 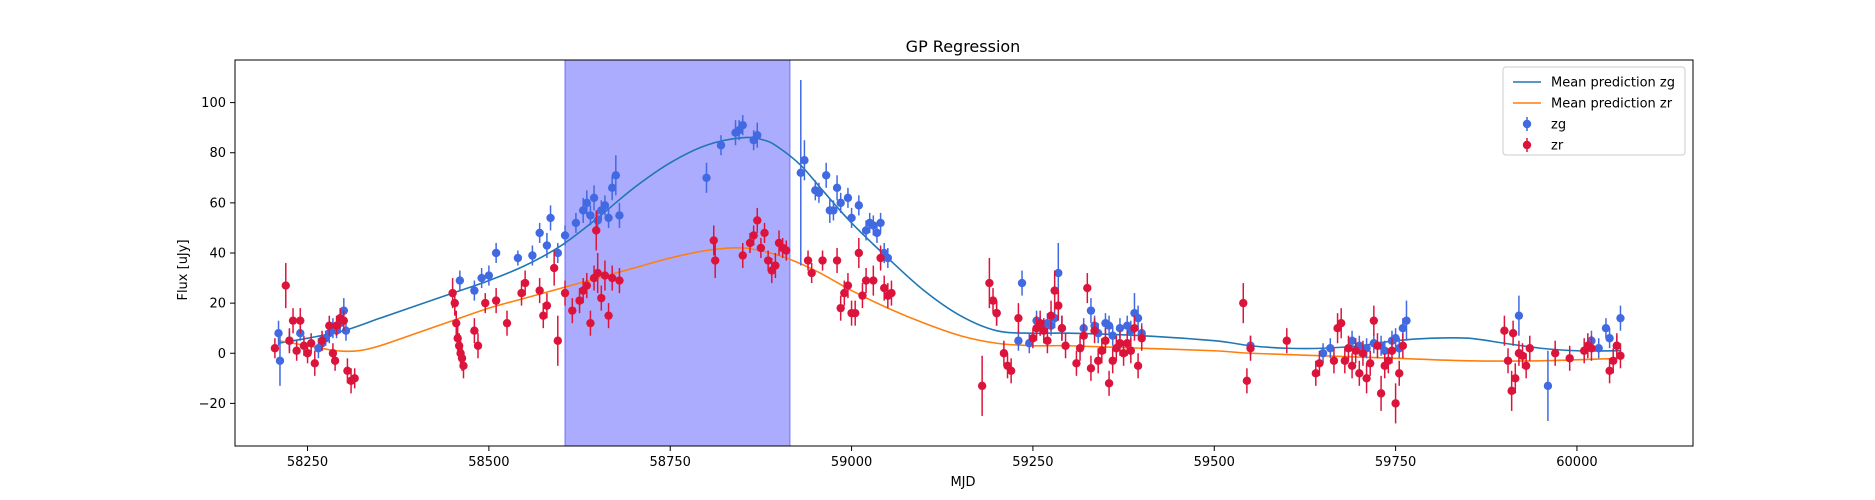 What do you see at coordinates (1576, 462) in the screenshot?
I see `x-tick-label: 60000` at bounding box center [1576, 462].